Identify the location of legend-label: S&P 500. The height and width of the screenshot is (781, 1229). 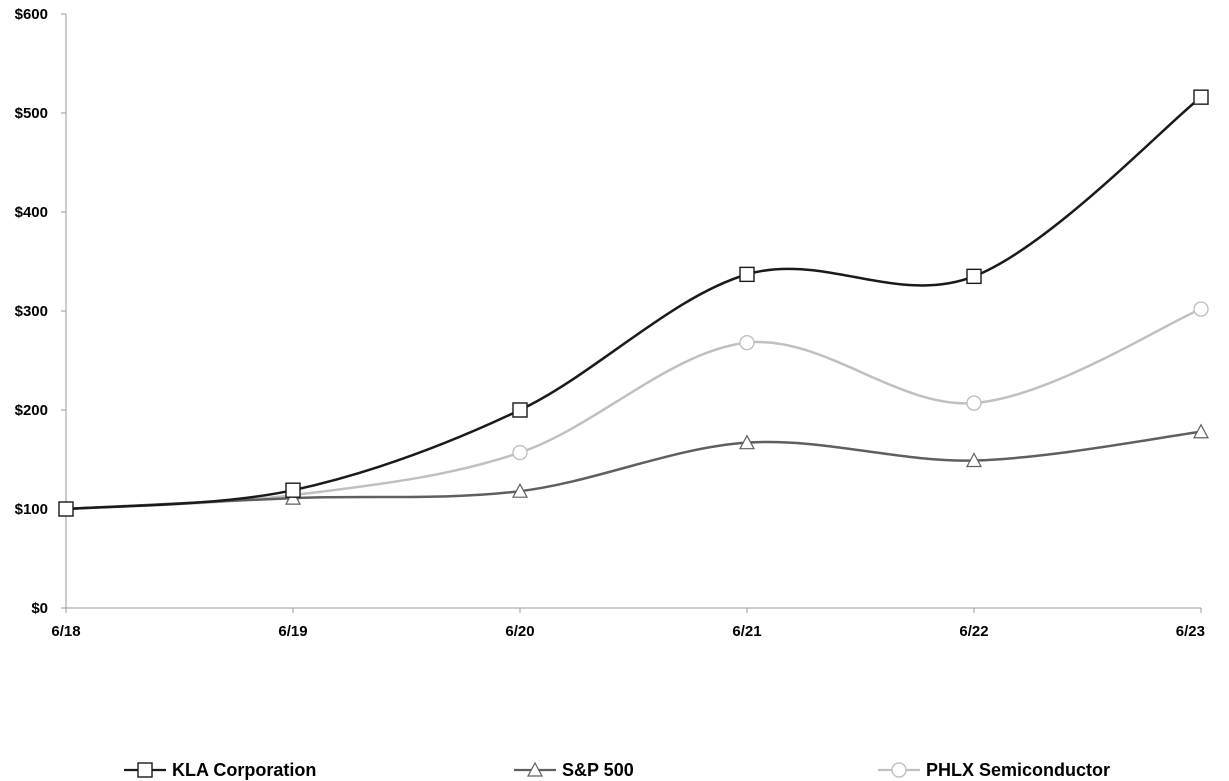
(598, 770).